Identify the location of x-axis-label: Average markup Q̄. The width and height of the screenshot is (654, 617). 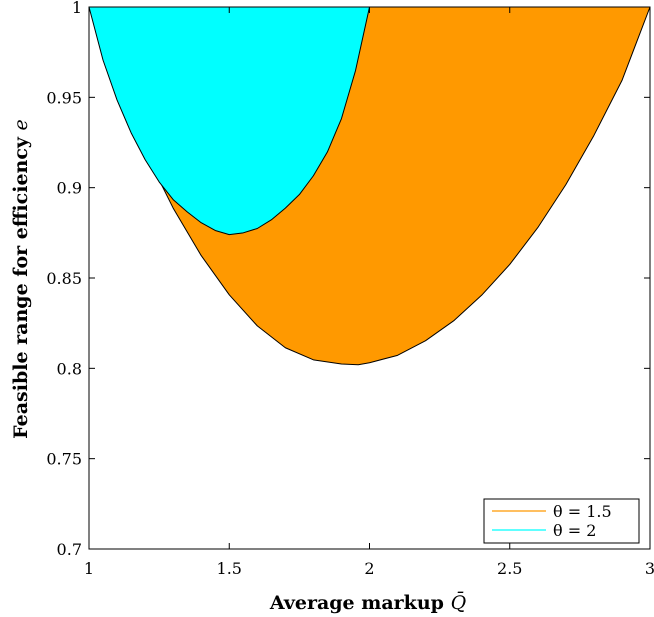
(367, 602).